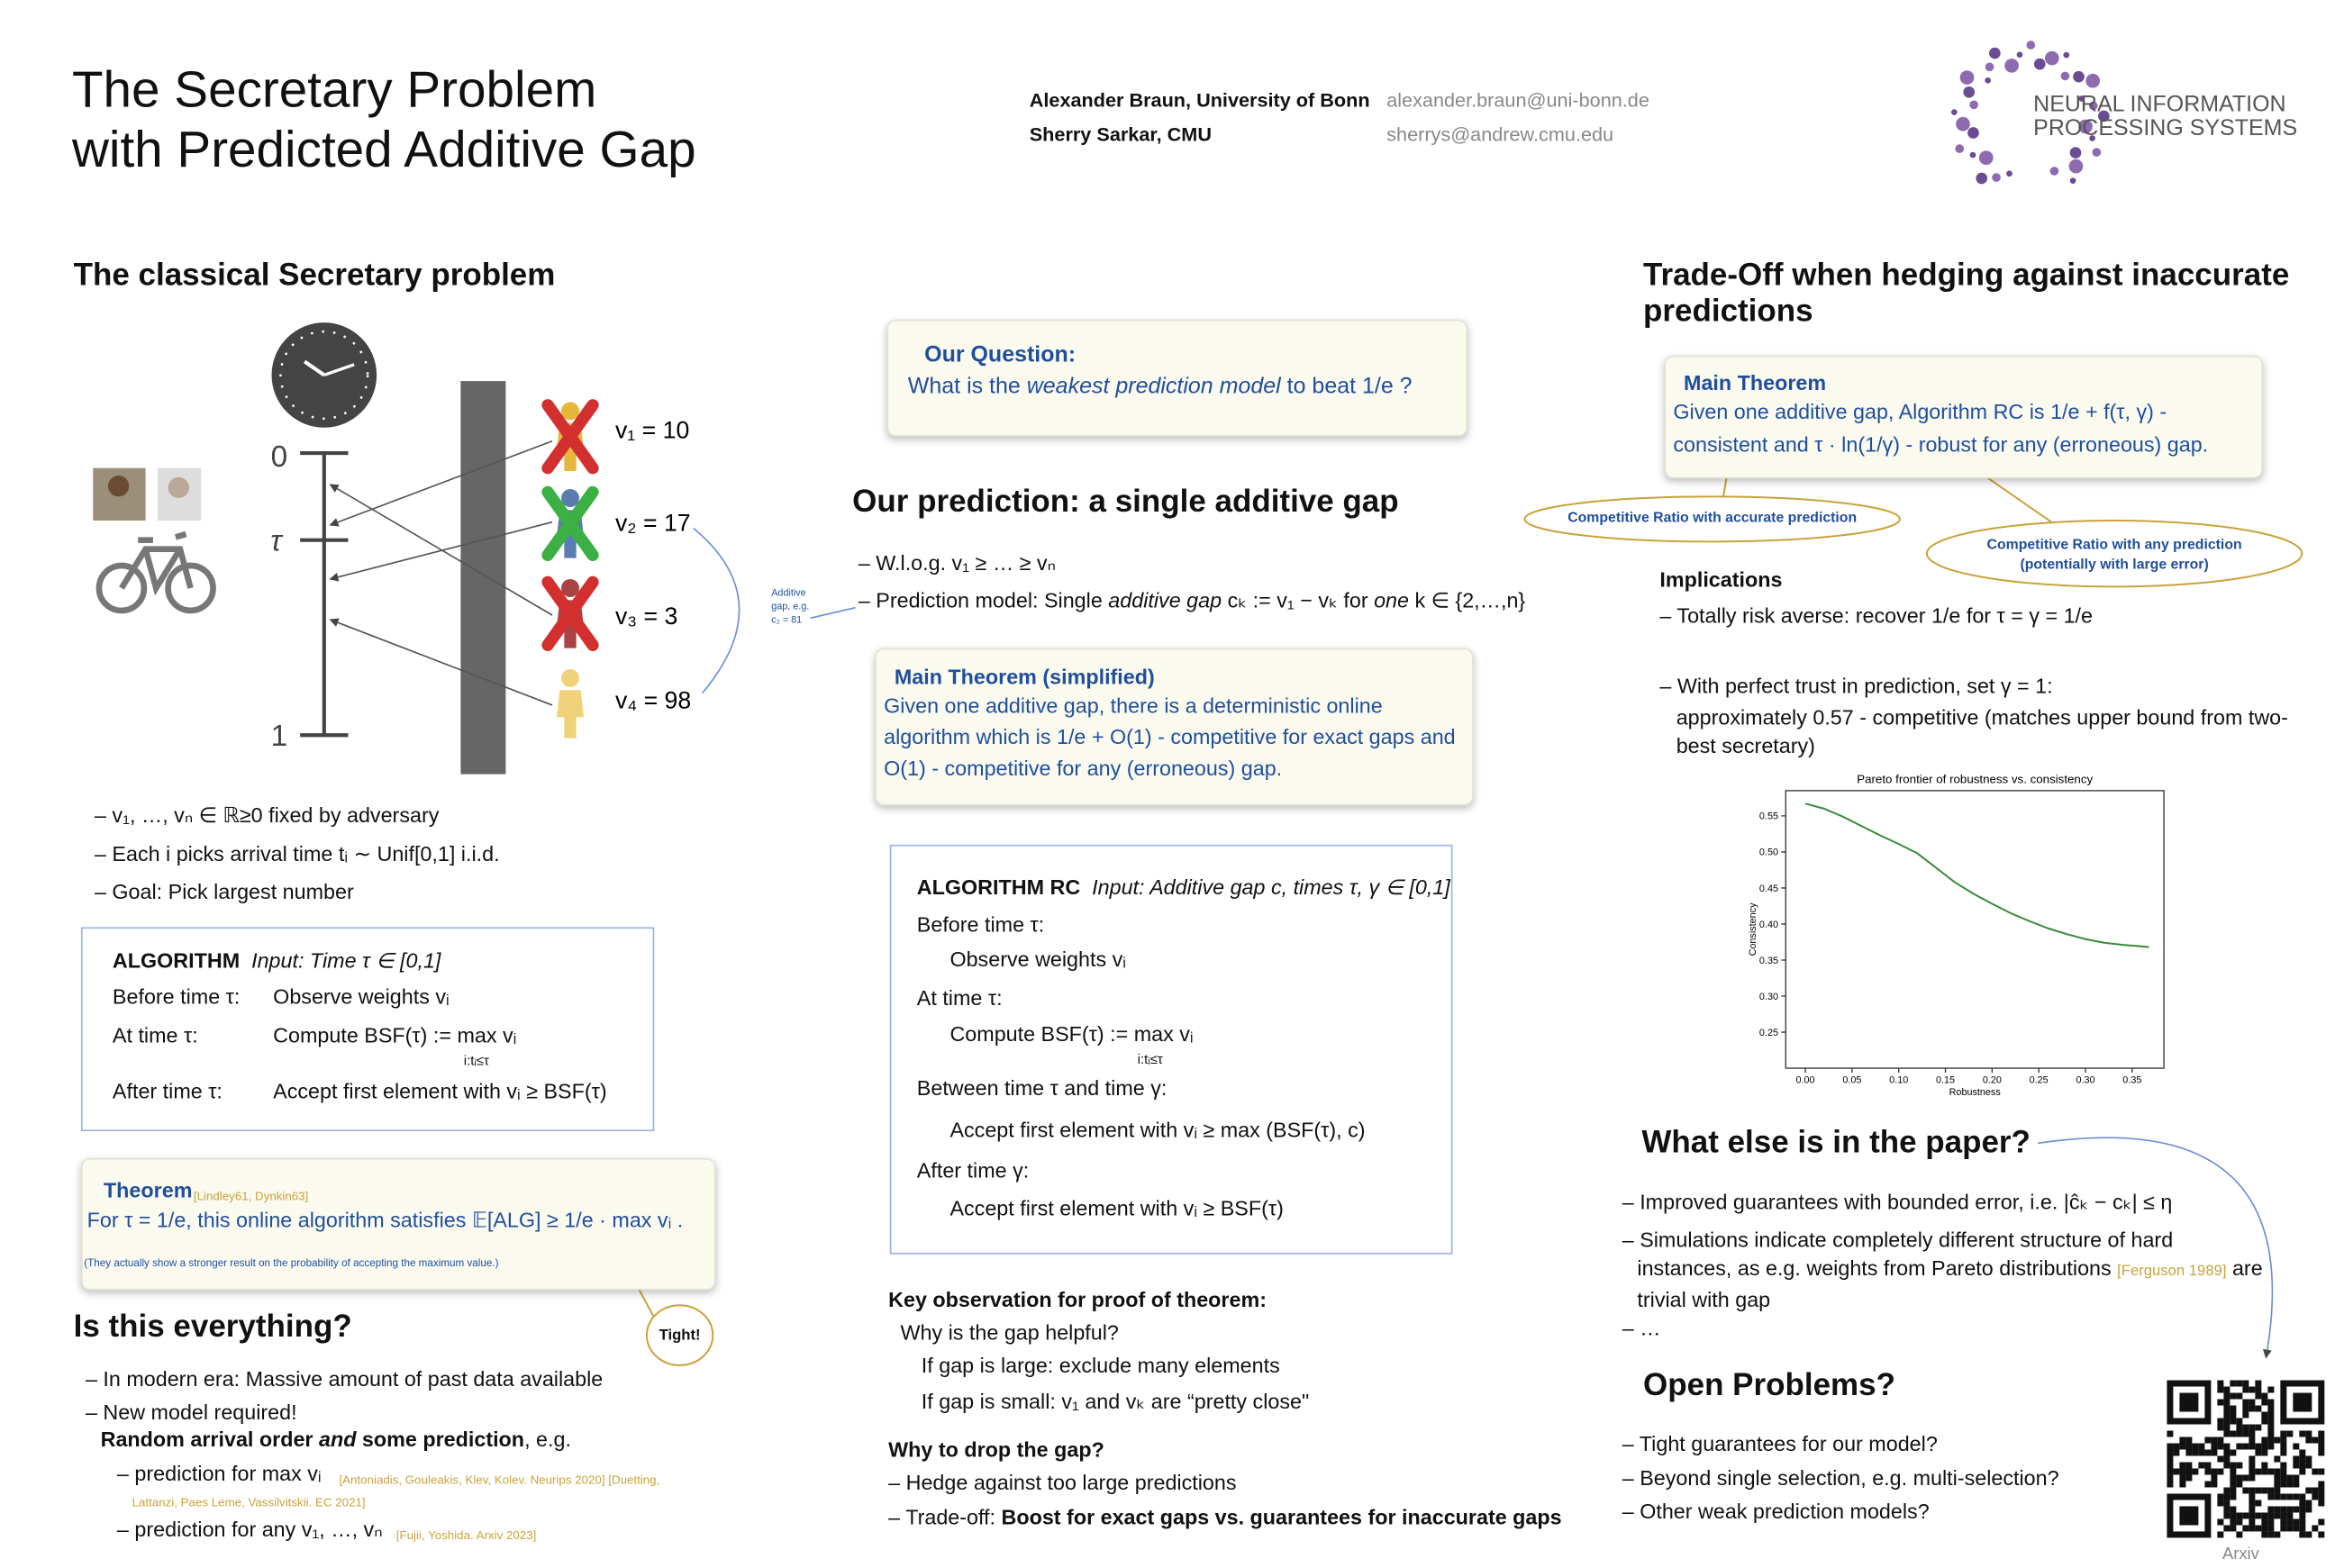 The height and width of the screenshot is (1568, 2335). Describe the element at coordinates (1721, 579) in the screenshot. I see `sub-heading: Implications` at that location.